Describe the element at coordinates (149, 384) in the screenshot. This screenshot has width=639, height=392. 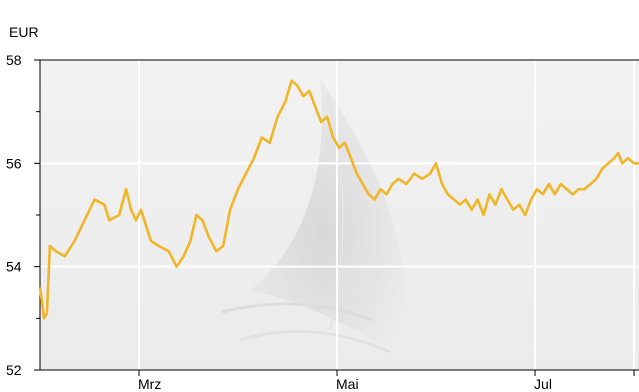
I see `x-tick-label: Mrz` at that location.